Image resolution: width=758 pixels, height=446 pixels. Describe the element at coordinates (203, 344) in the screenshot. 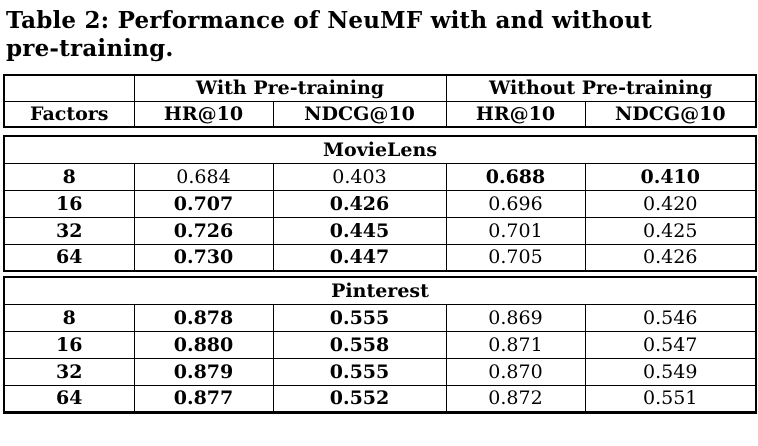

I see `hr10-with-cell: 0.880` at that location.